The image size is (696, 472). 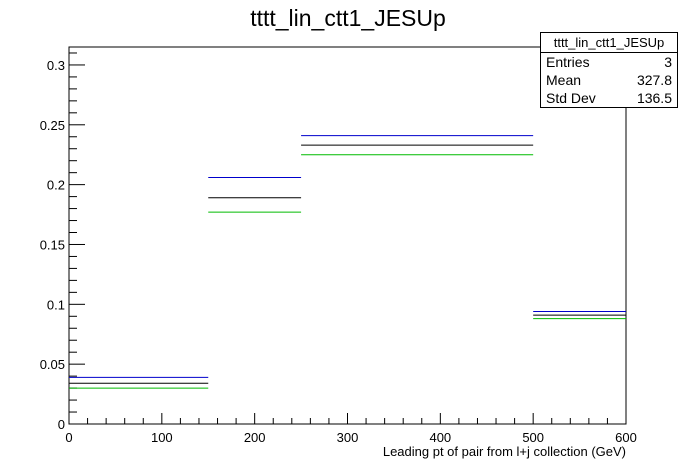 What do you see at coordinates (61, 424) in the screenshot?
I see `y-tick-label: 0` at bounding box center [61, 424].